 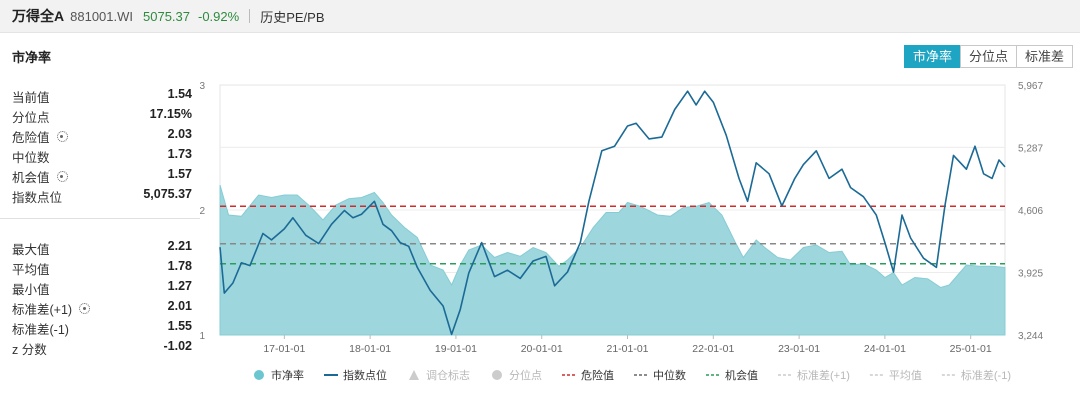 I want to click on stat-label: 指数点位, so click(x=37, y=196).